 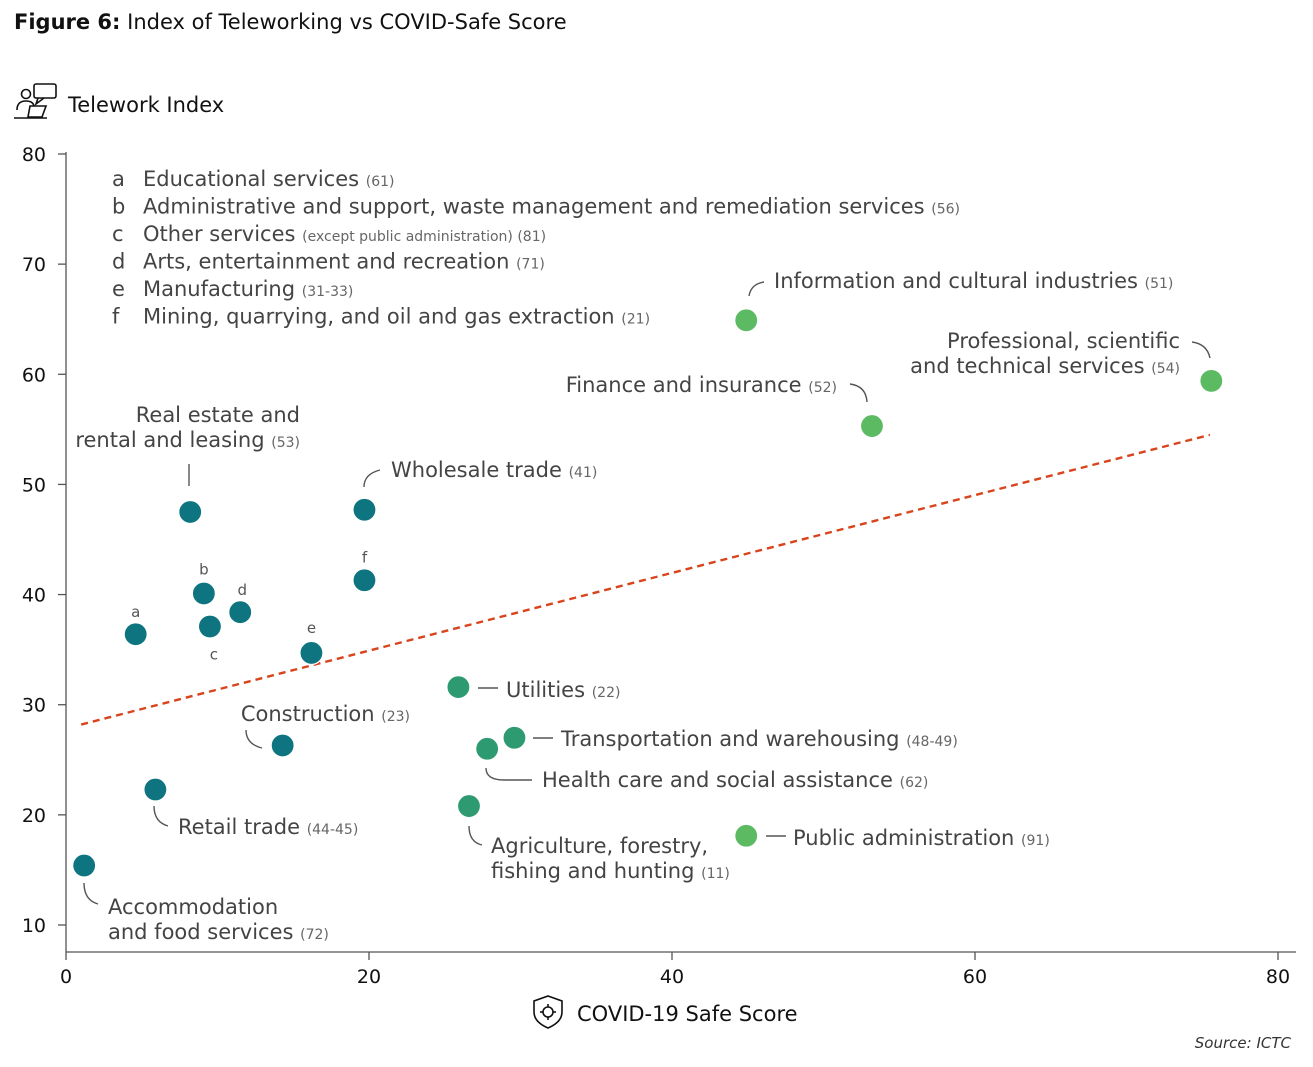 What do you see at coordinates (369, 977) in the screenshot?
I see `x-tick-label: 20` at bounding box center [369, 977].